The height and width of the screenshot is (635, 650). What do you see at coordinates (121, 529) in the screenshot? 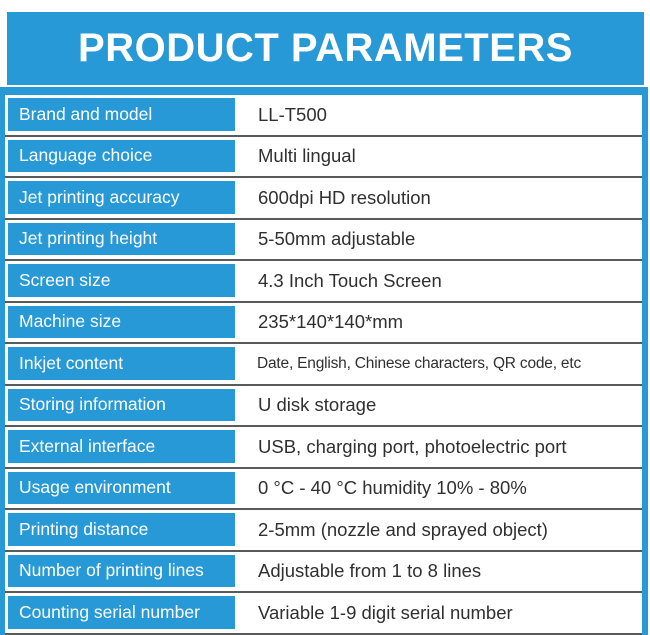
I see `row-label: Printing distance` at bounding box center [121, 529].